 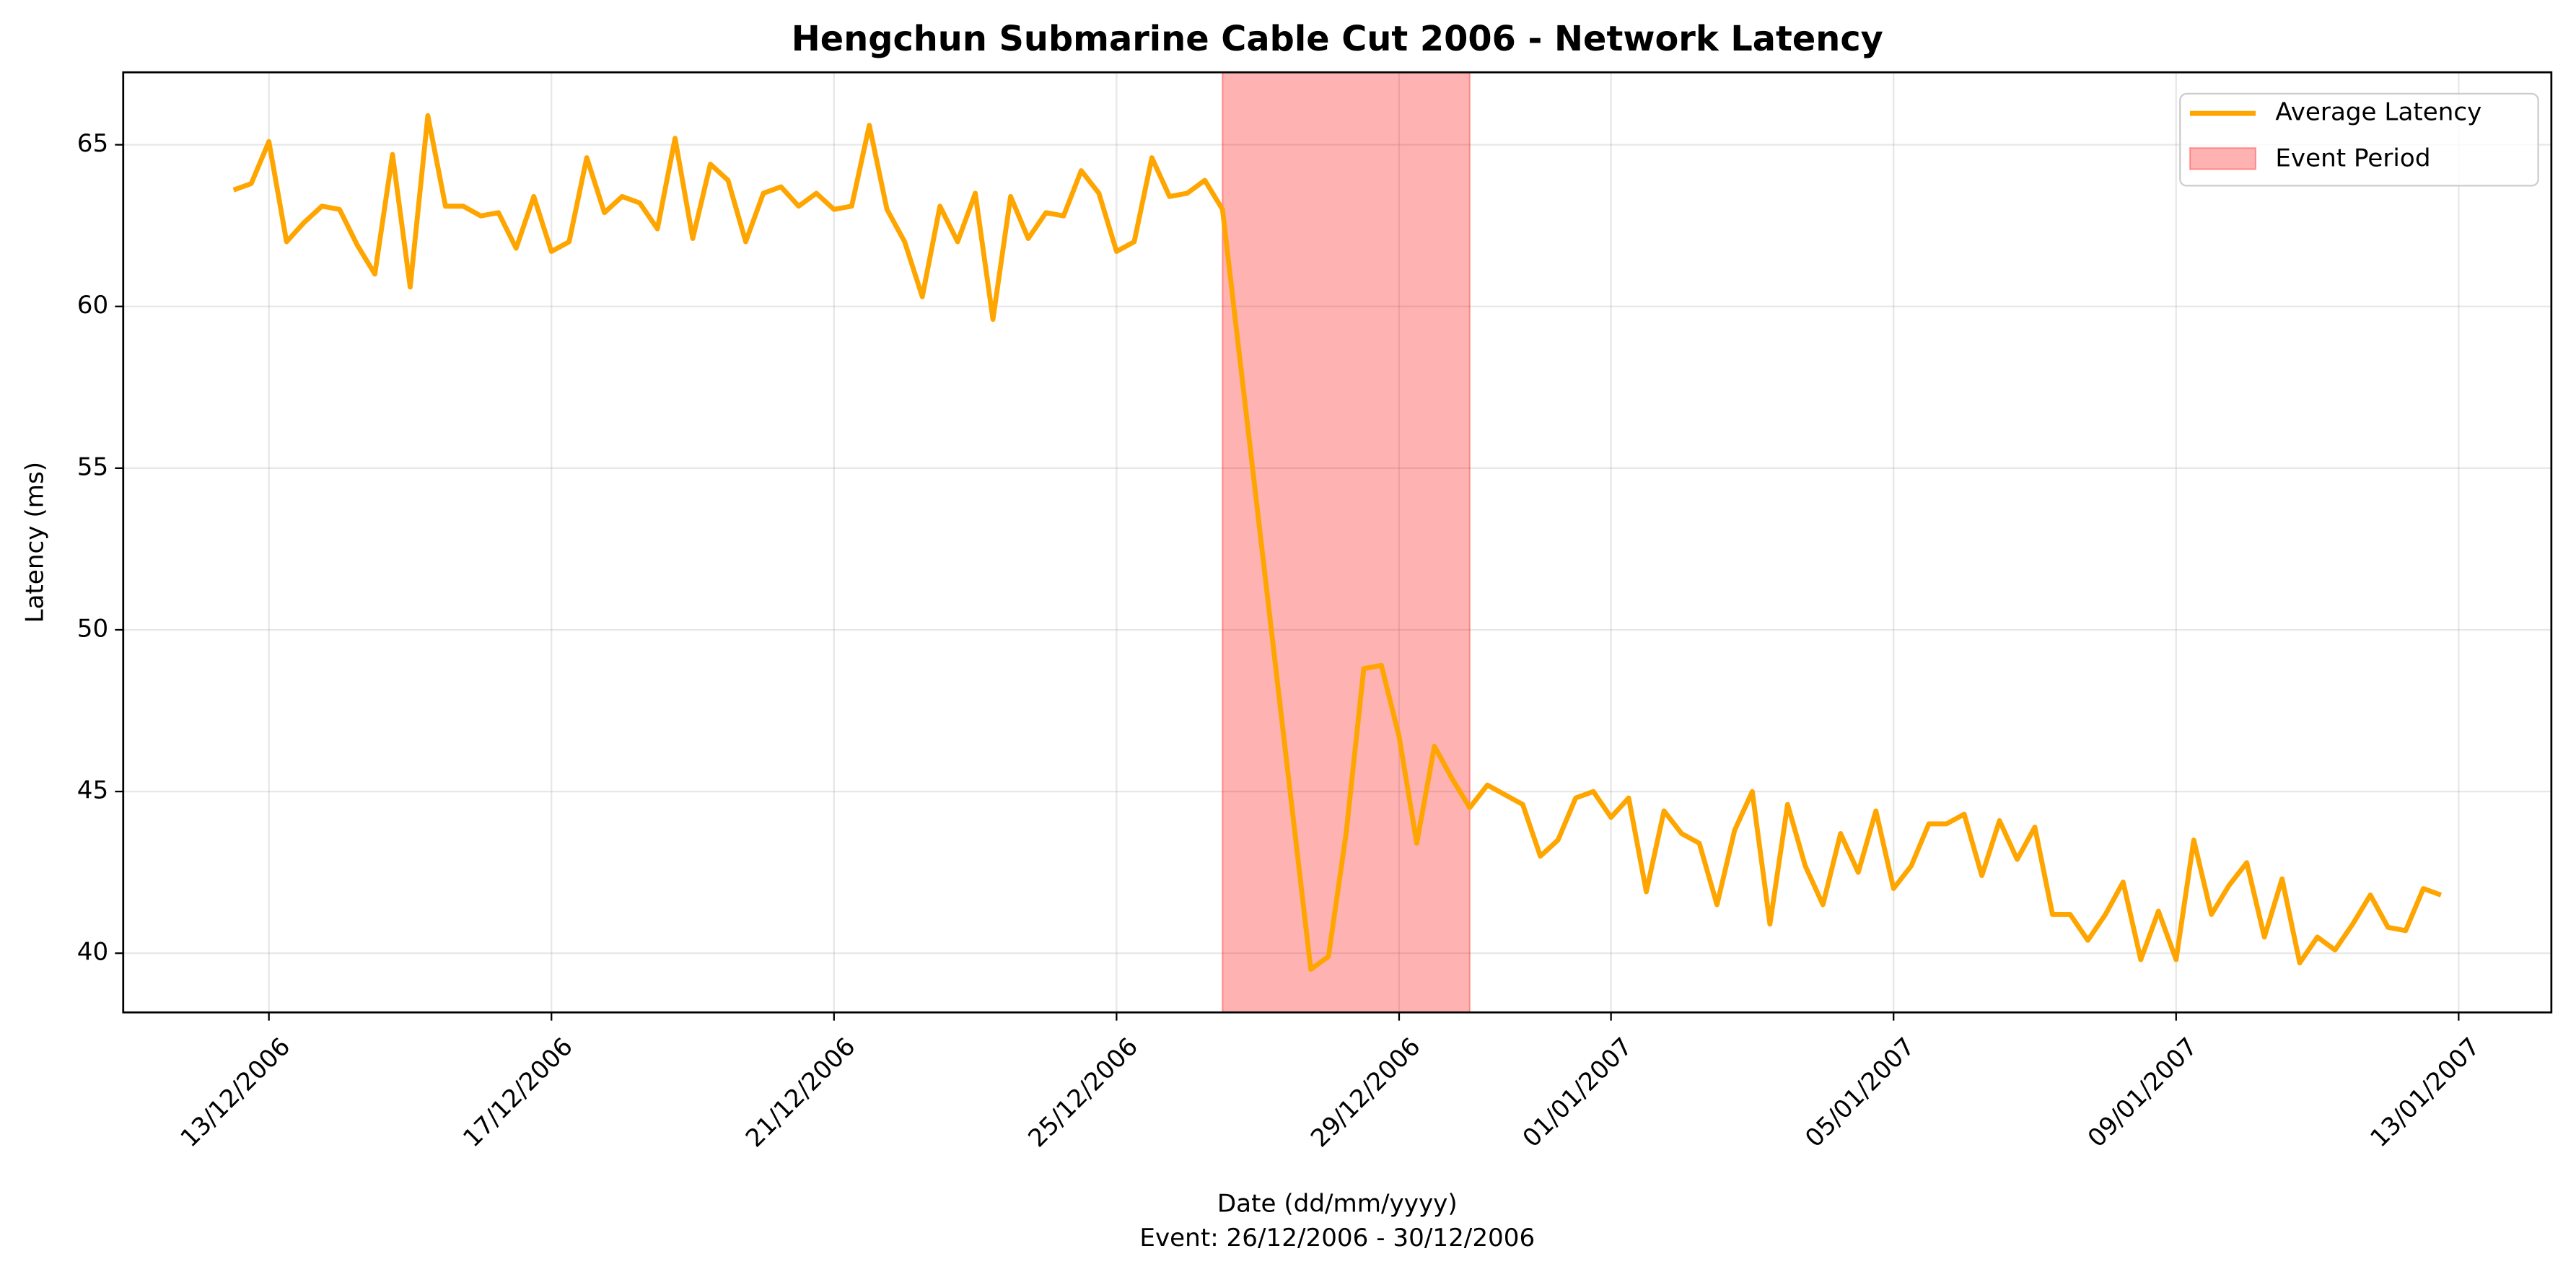 What do you see at coordinates (92, 629) in the screenshot?
I see `y-tick-label: 50` at bounding box center [92, 629].